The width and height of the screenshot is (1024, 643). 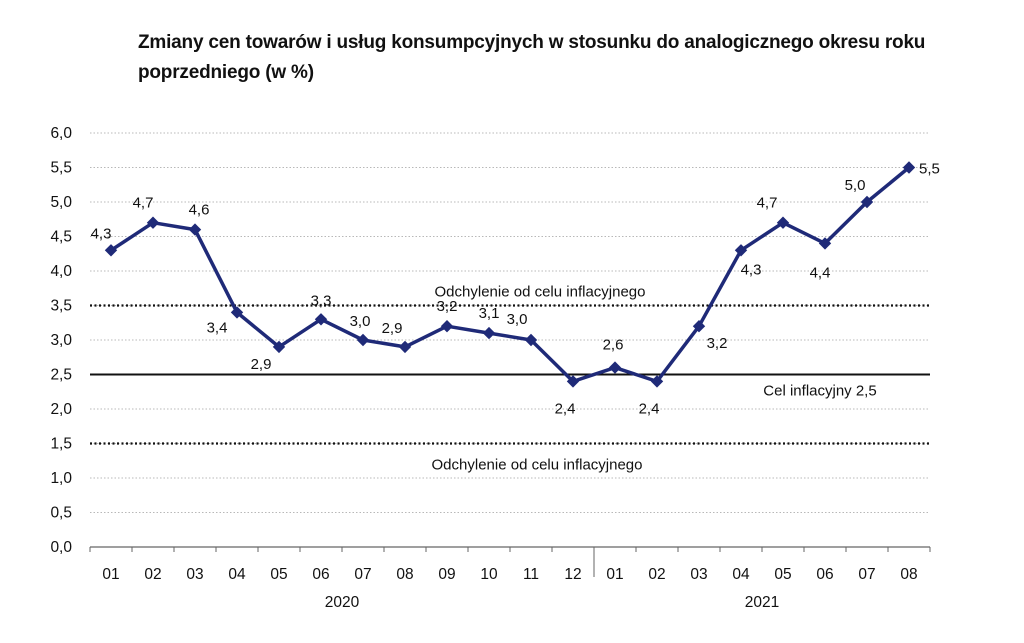 I want to click on data-label: 4,6, so click(x=199, y=210).